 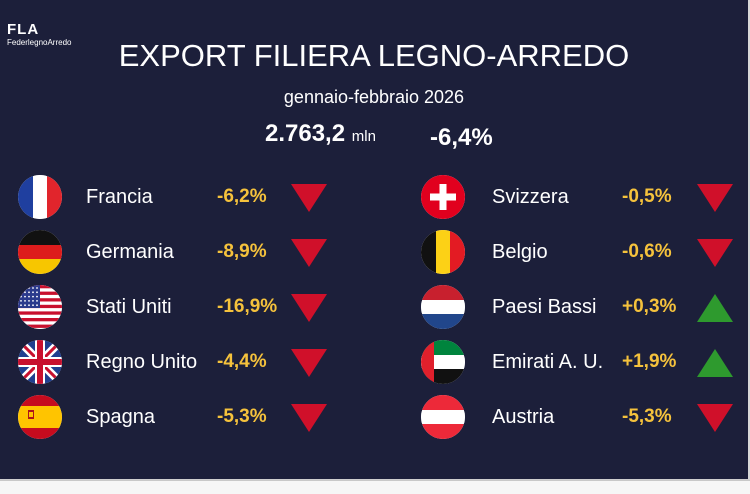 What do you see at coordinates (520, 252) in the screenshot?
I see `country-name: Belgio` at bounding box center [520, 252].